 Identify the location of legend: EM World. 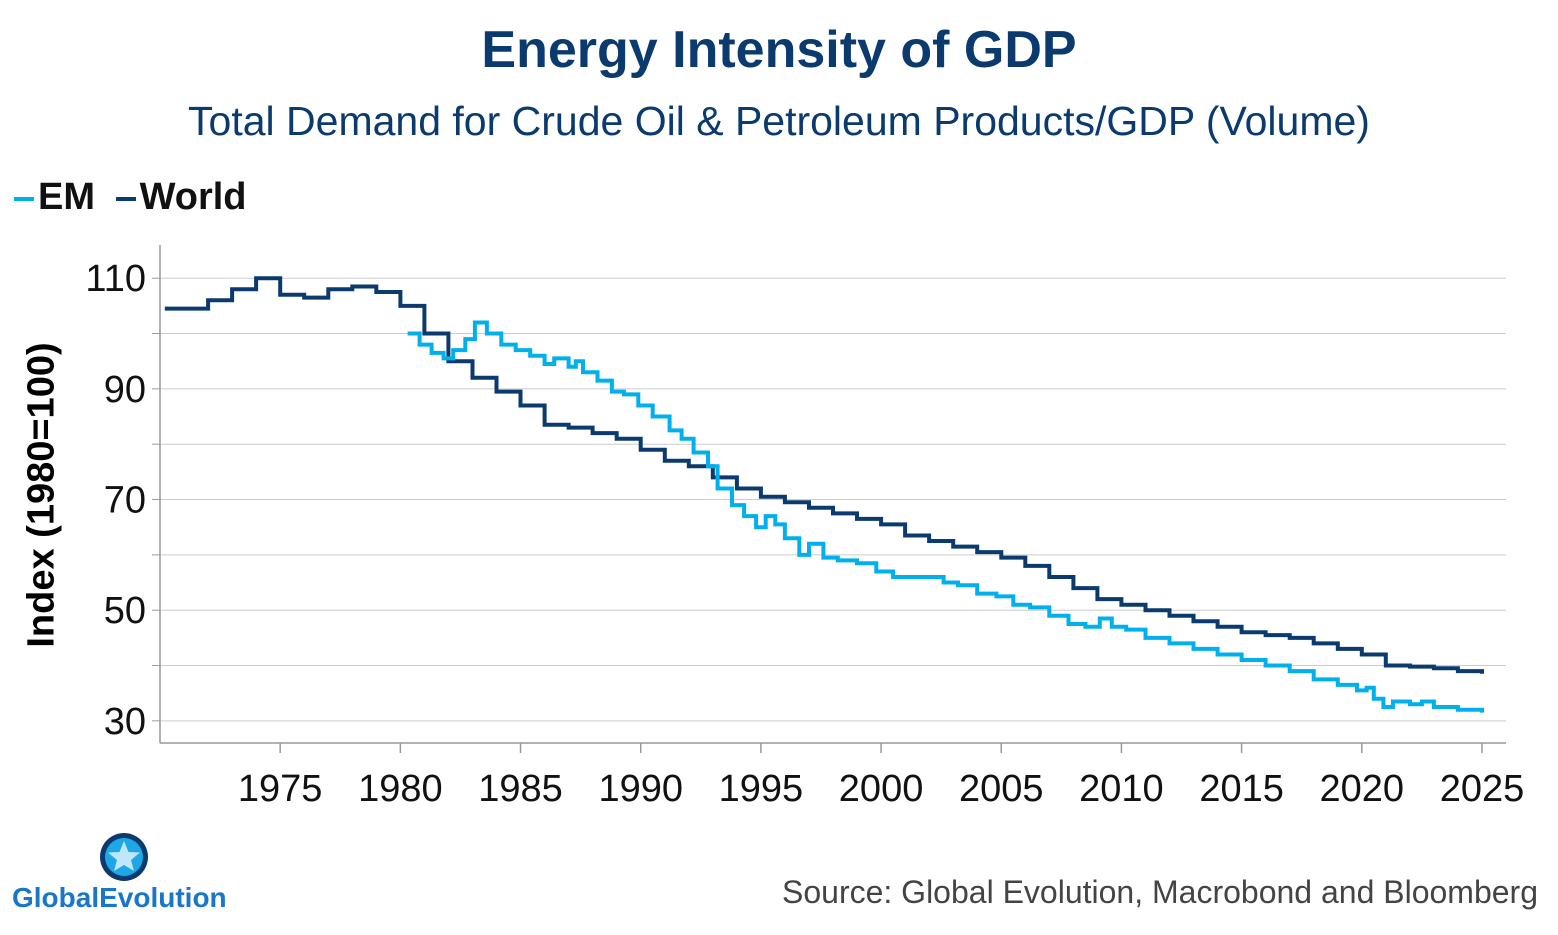
(135, 197).